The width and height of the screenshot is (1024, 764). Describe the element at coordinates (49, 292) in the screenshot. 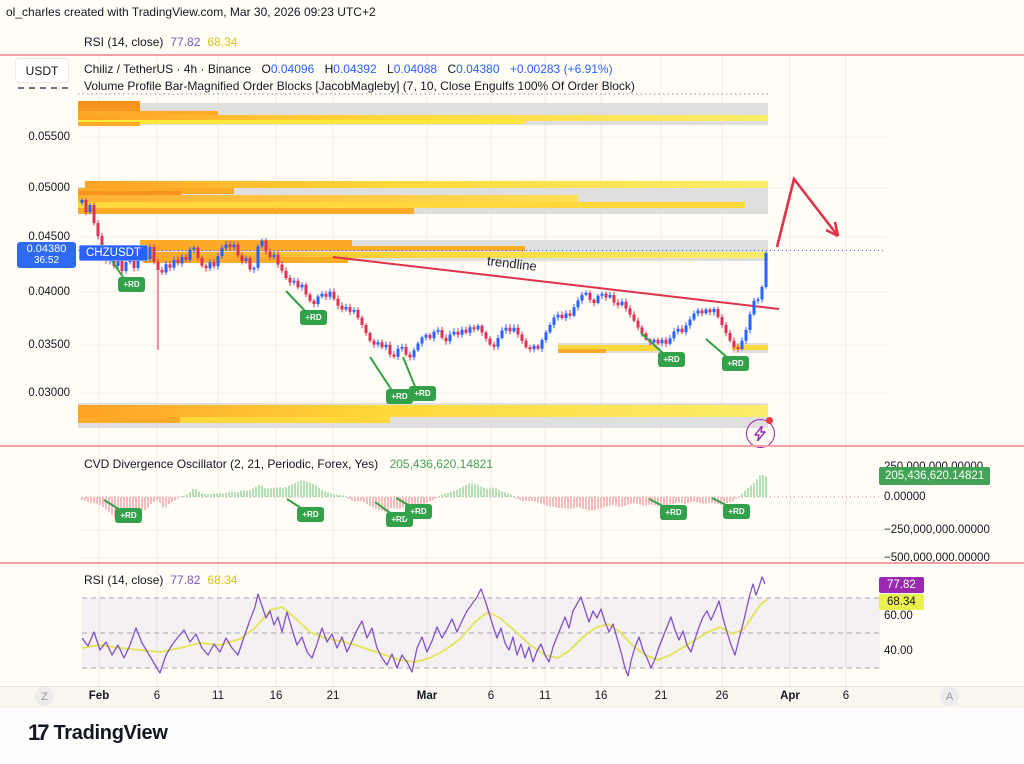

I see `price-axis-label: 0.04000` at that location.